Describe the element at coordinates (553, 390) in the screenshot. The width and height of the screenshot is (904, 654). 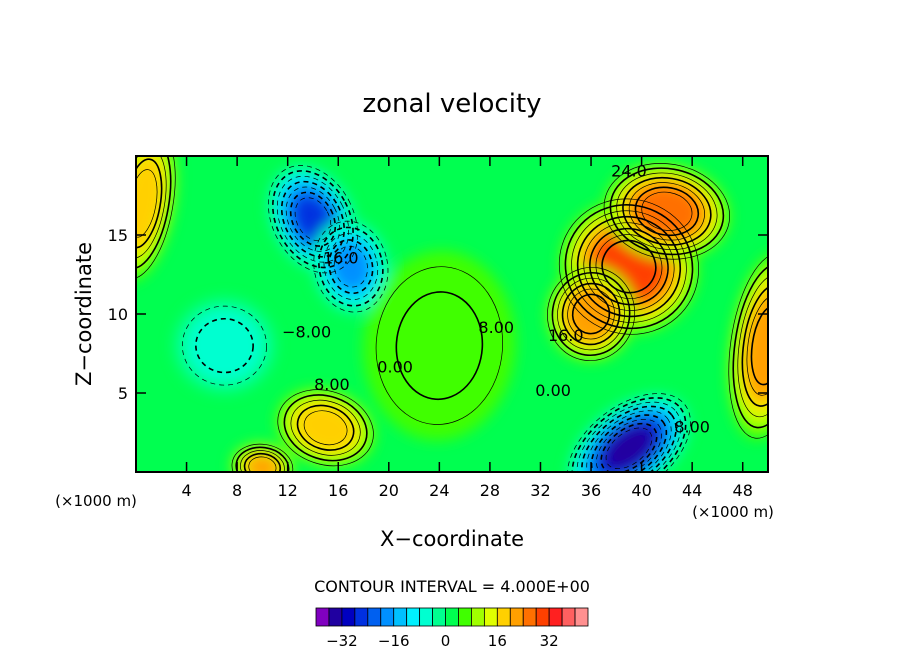
I see `contour-label: 0.00` at that location.